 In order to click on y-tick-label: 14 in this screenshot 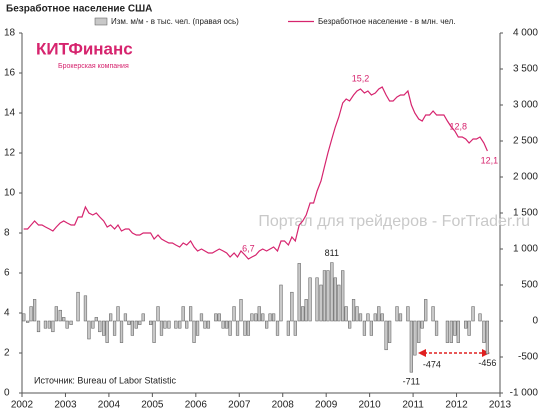, I will do `click(10, 113)`.